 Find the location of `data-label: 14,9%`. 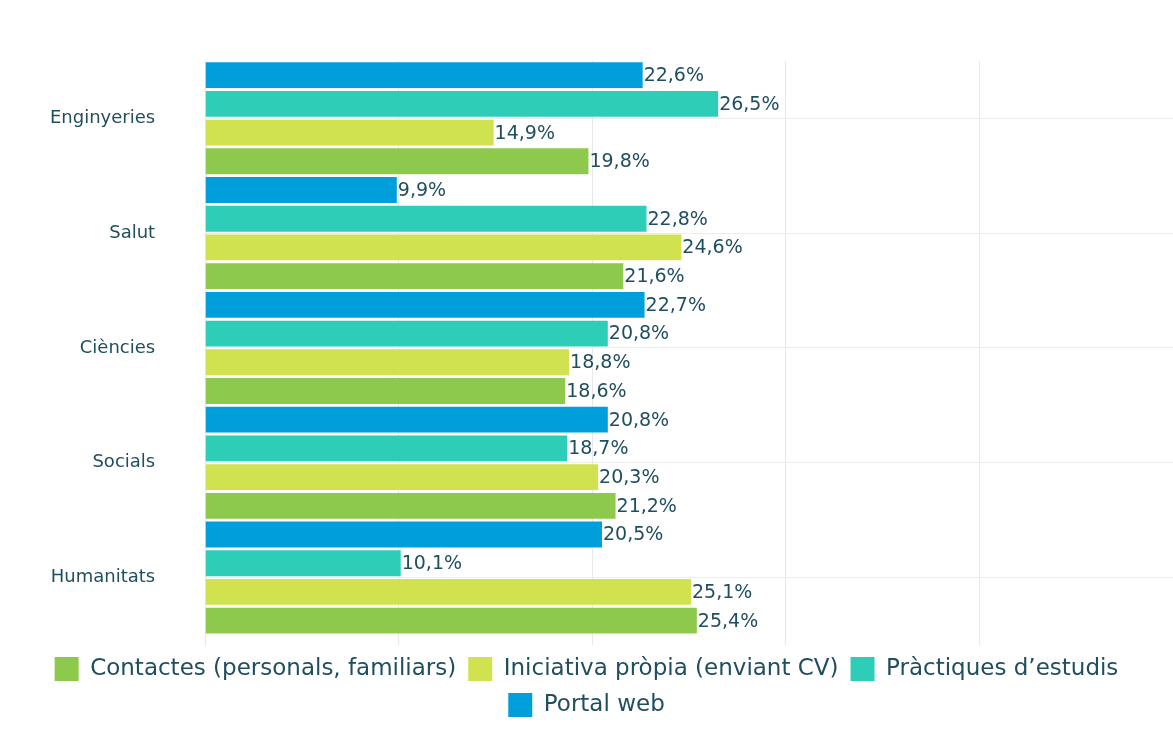

data-label: 14,9% is located at coordinates (524, 131).